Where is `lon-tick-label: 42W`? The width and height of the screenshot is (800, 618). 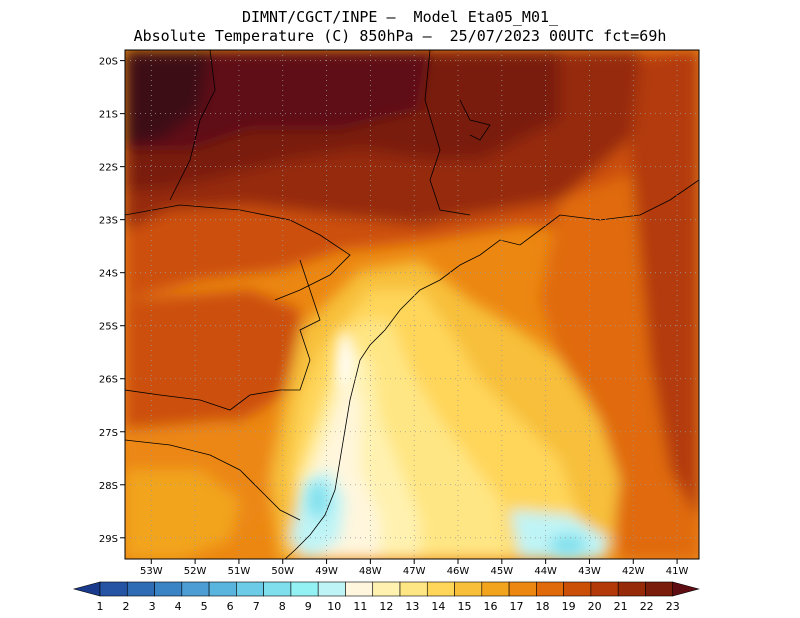 lon-tick-label: 42W is located at coordinates (633, 571).